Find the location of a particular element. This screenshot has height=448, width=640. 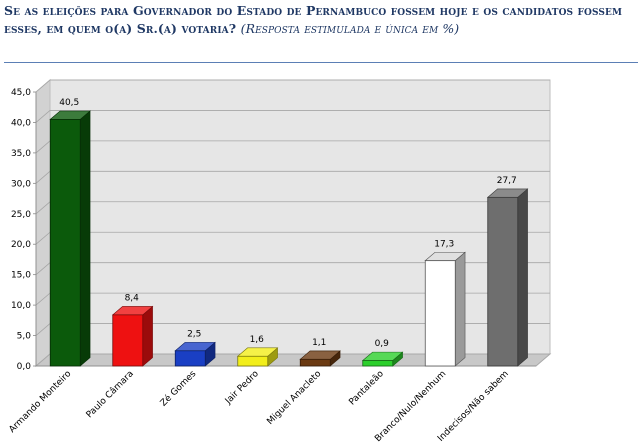

data-label: 17,3 is located at coordinates (444, 244).